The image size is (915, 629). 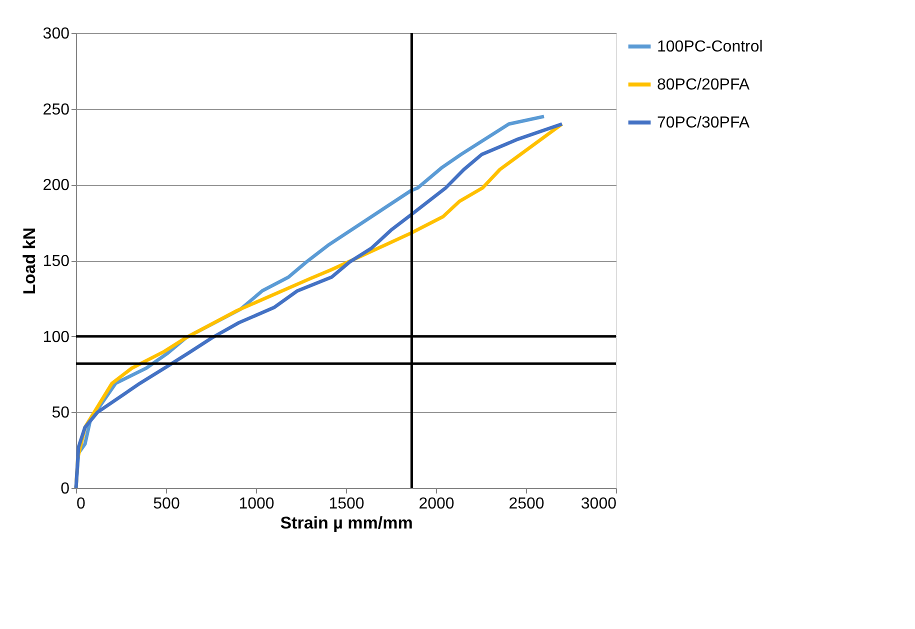 What do you see at coordinates (56, 109) in the screenshot?
I see `y-tick-label: 250` at bounding box center [56, 109].